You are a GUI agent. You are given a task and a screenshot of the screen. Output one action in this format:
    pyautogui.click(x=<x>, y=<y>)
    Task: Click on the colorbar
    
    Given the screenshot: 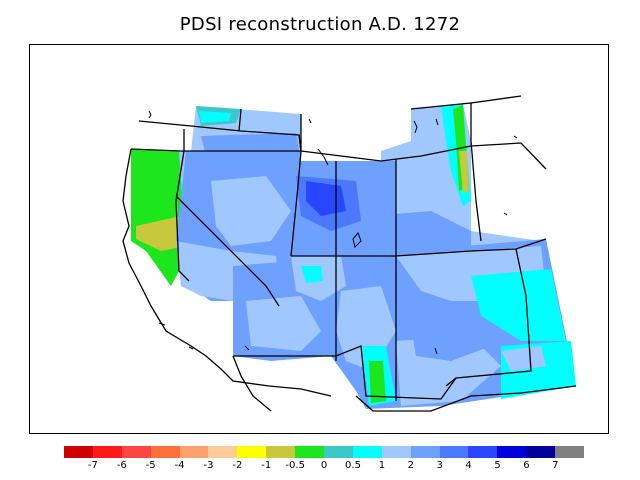 What is the action you would take?
    pyautogui.click(x=324, y=452)
    